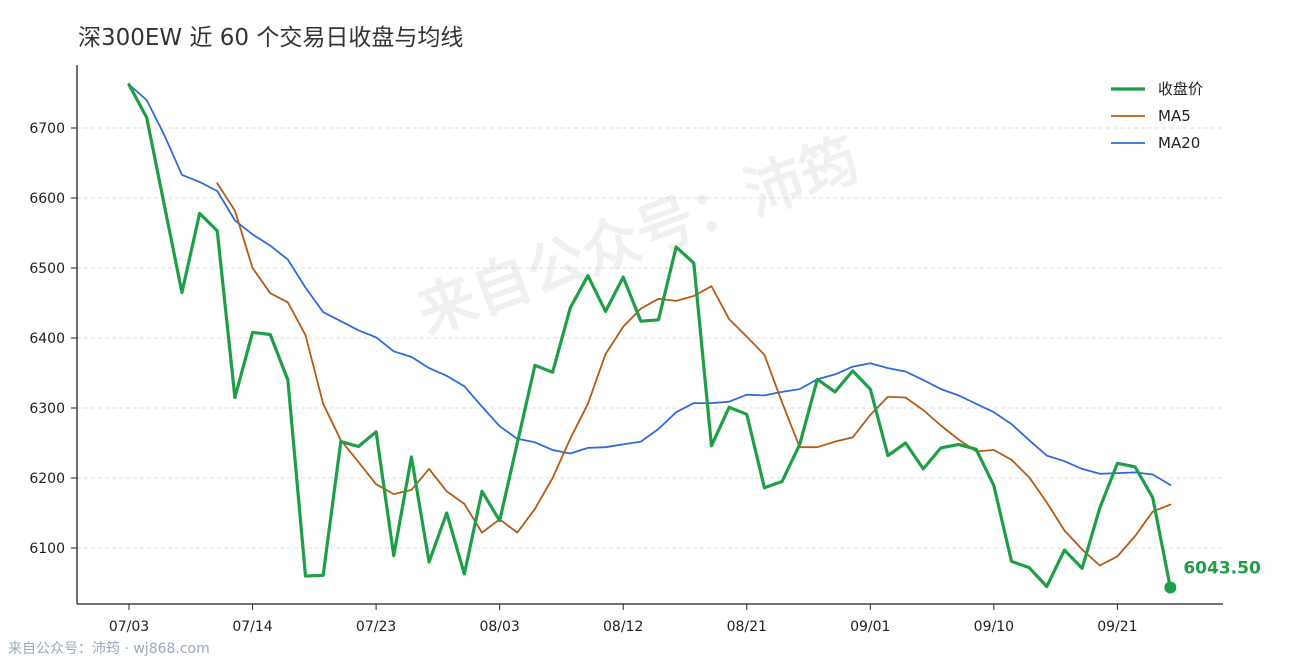 The width and height of the screenshot is (1290, 660). I want to click on y-tick-label-6500: 6500, so click(47, 269).